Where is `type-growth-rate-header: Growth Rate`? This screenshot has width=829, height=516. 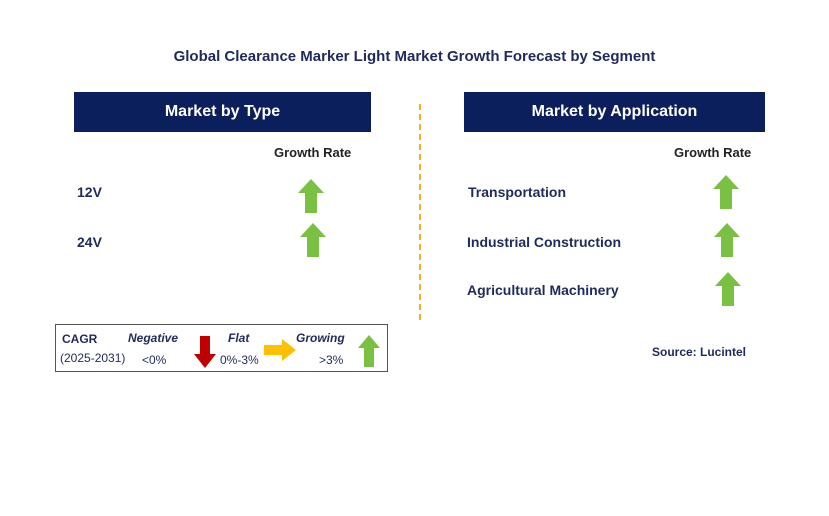
type-growth-rate-header: Growth Rate is located at coordinates (313, 152).